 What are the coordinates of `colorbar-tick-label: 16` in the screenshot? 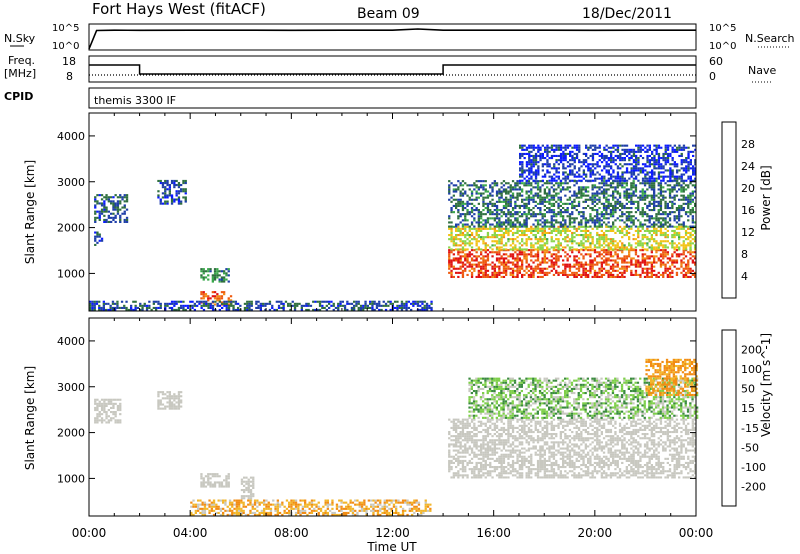 It's located at (748, 210).